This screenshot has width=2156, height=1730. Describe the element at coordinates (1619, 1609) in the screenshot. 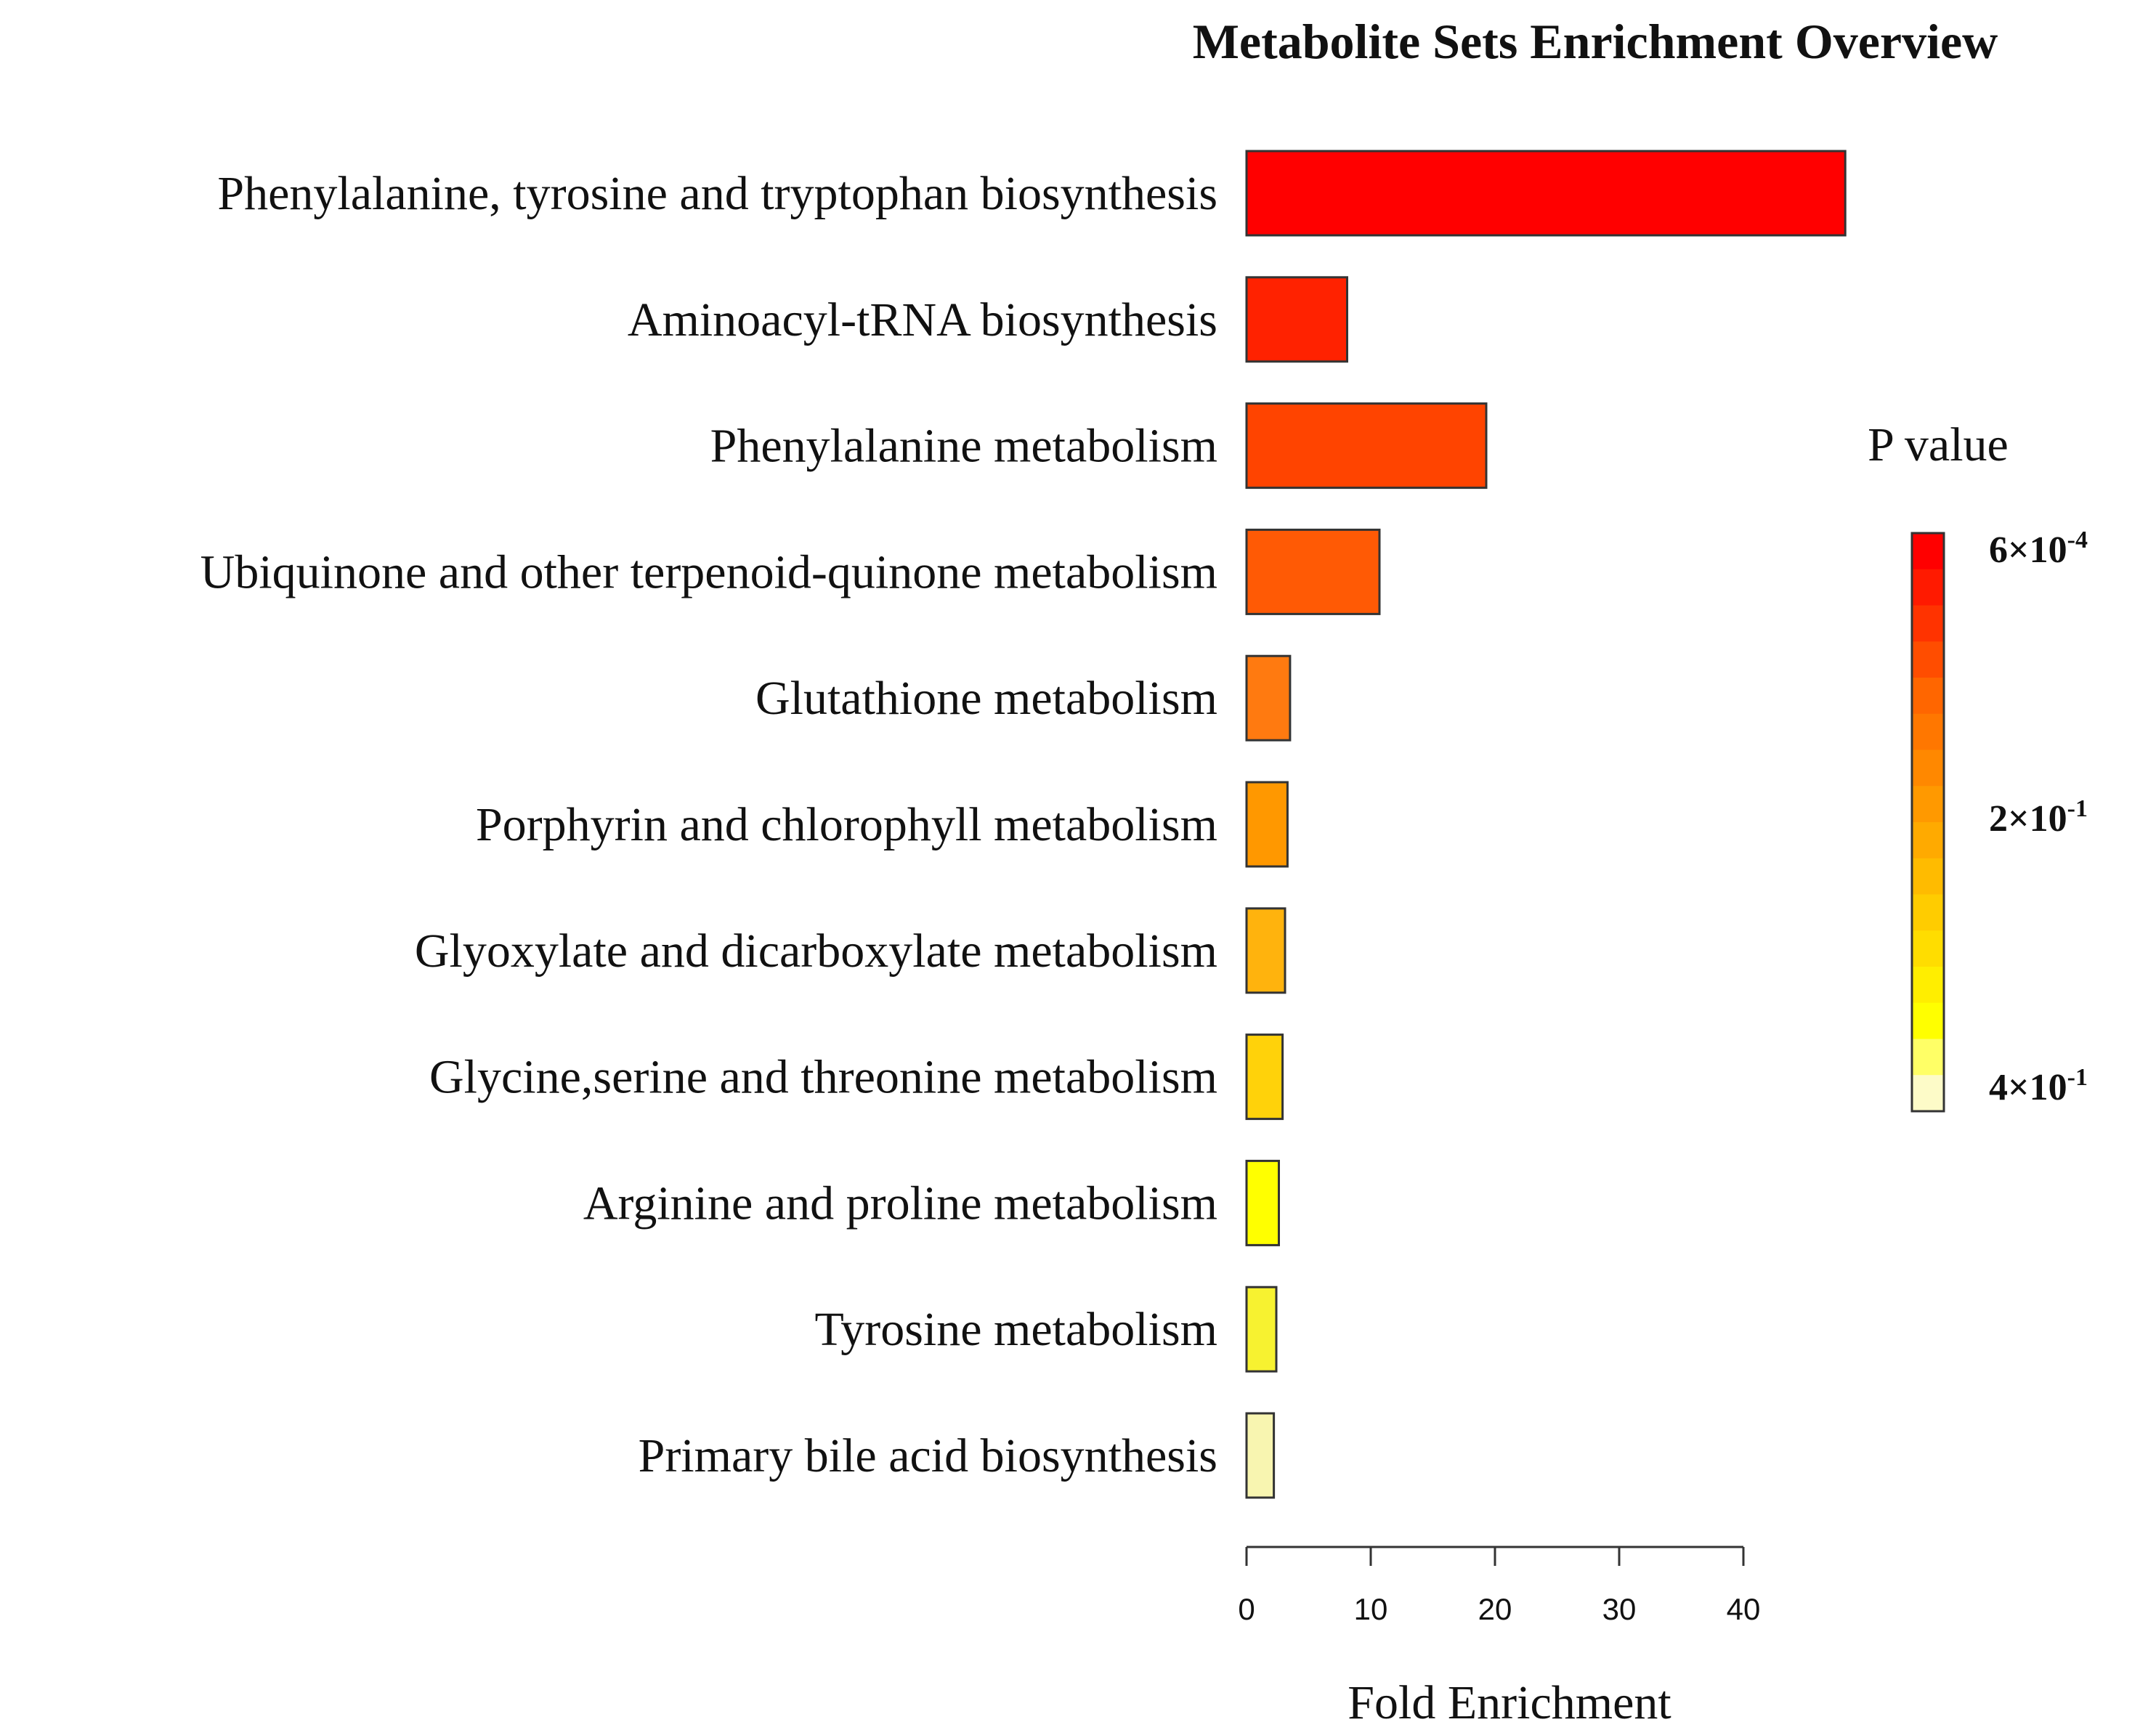

I see `x-tick-label-30: 30` at that location.